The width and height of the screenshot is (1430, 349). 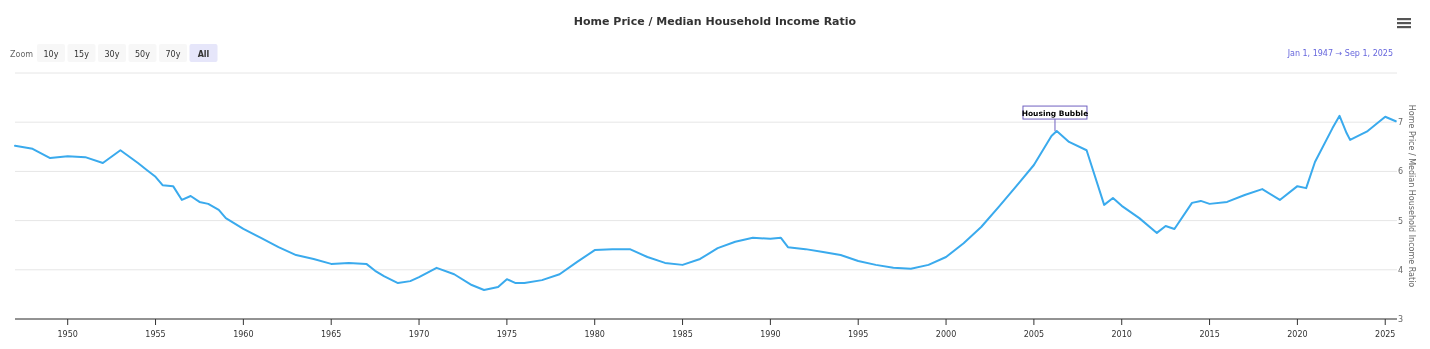 What do you see at coordinates (507, 334) in the screenshot?
I see `x-tick-label: 1975` at bounding box center [507, 334].